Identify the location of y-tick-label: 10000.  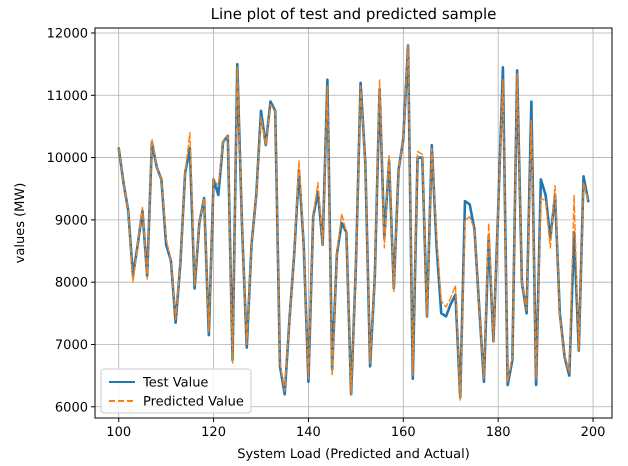
(67, 158).